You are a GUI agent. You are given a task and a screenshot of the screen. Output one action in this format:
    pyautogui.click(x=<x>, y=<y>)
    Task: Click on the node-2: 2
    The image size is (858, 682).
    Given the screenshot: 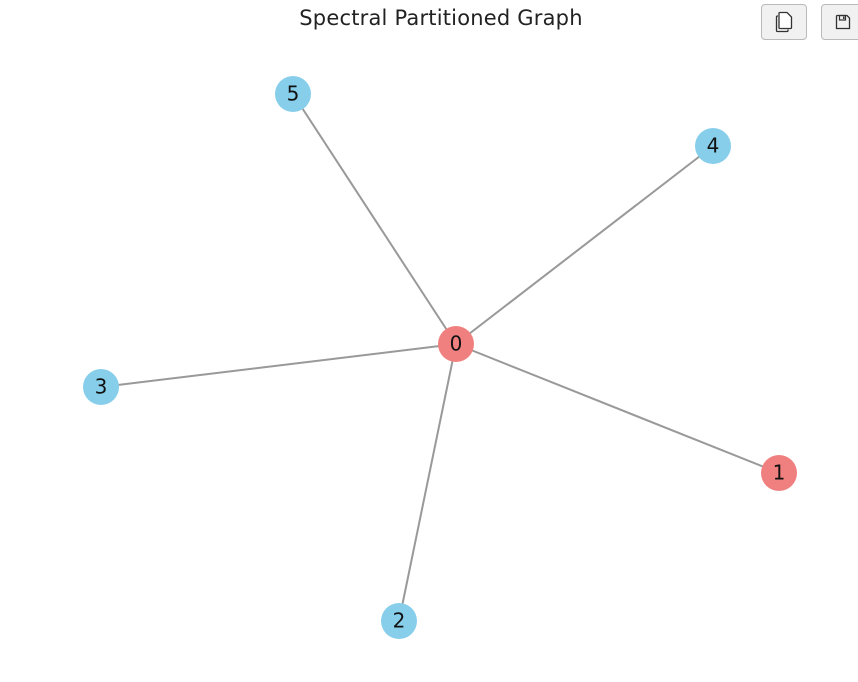 What is the action you would take?
    pyautogui.click(x=399, y=621)
    